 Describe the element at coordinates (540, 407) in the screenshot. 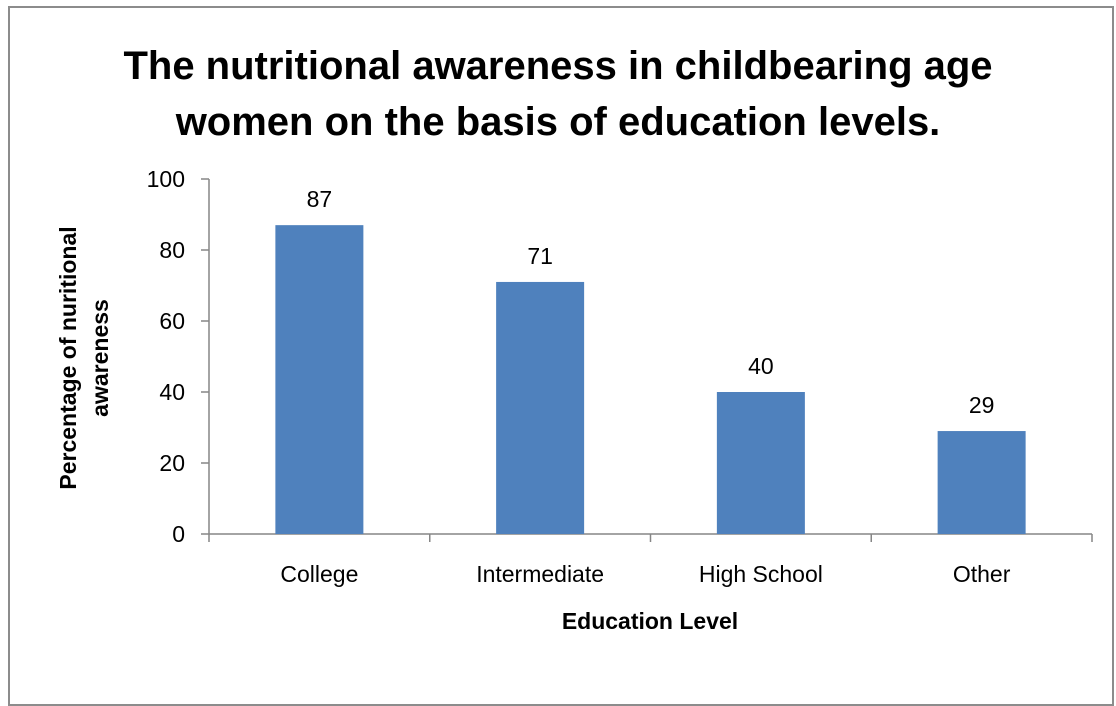

I see `bar-intermediate` at that location.